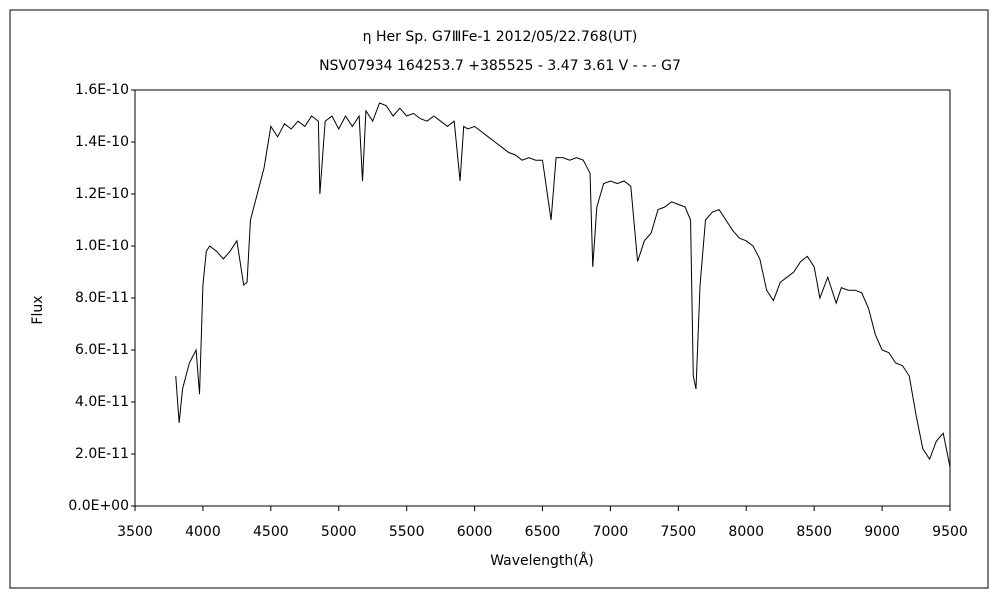 Image resolution: width=1000 pixels, height=600 pixels. Describe the element at coordinates (746, 532) in the screenshot. I see `x-tick-label: 8000` at that location.